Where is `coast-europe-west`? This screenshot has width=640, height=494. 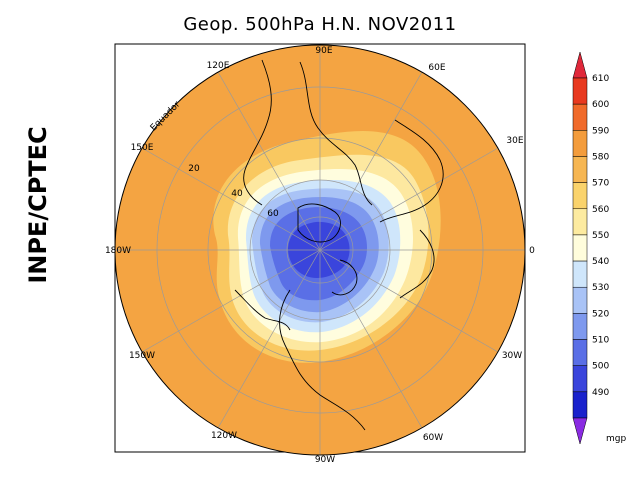
coast-europe-west is located at coordinates (417, 264).